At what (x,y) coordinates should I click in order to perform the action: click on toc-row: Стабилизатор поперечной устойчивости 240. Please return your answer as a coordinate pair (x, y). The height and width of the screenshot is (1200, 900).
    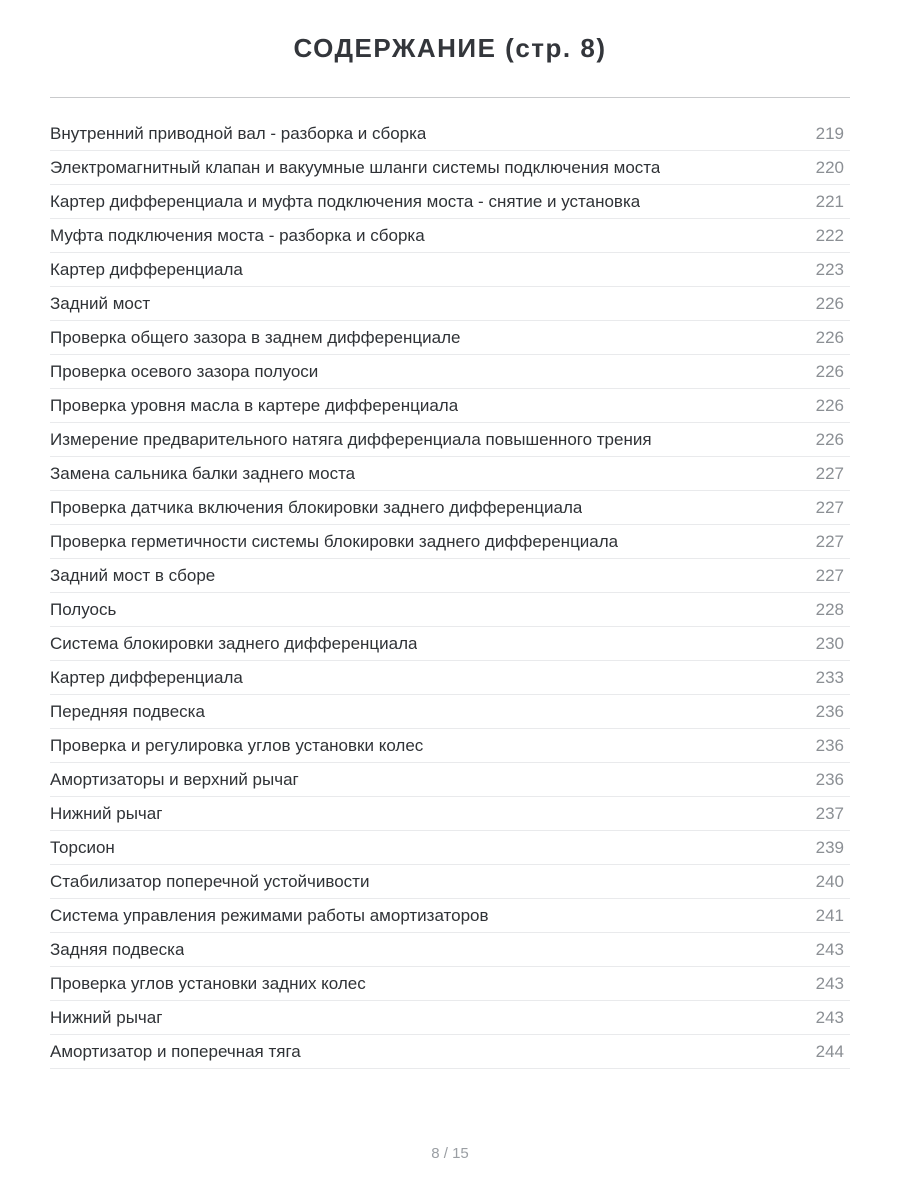
    Looking at the image, I should click on (450, 882).